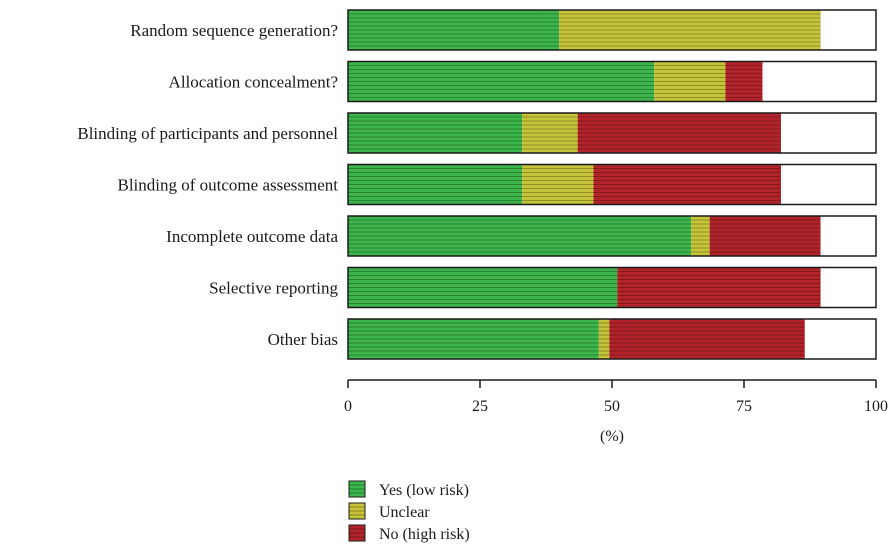  Describe the element at coordinates (252, 236) in the screenshot. I see `category-label: Incomplete outcome data` at that location.